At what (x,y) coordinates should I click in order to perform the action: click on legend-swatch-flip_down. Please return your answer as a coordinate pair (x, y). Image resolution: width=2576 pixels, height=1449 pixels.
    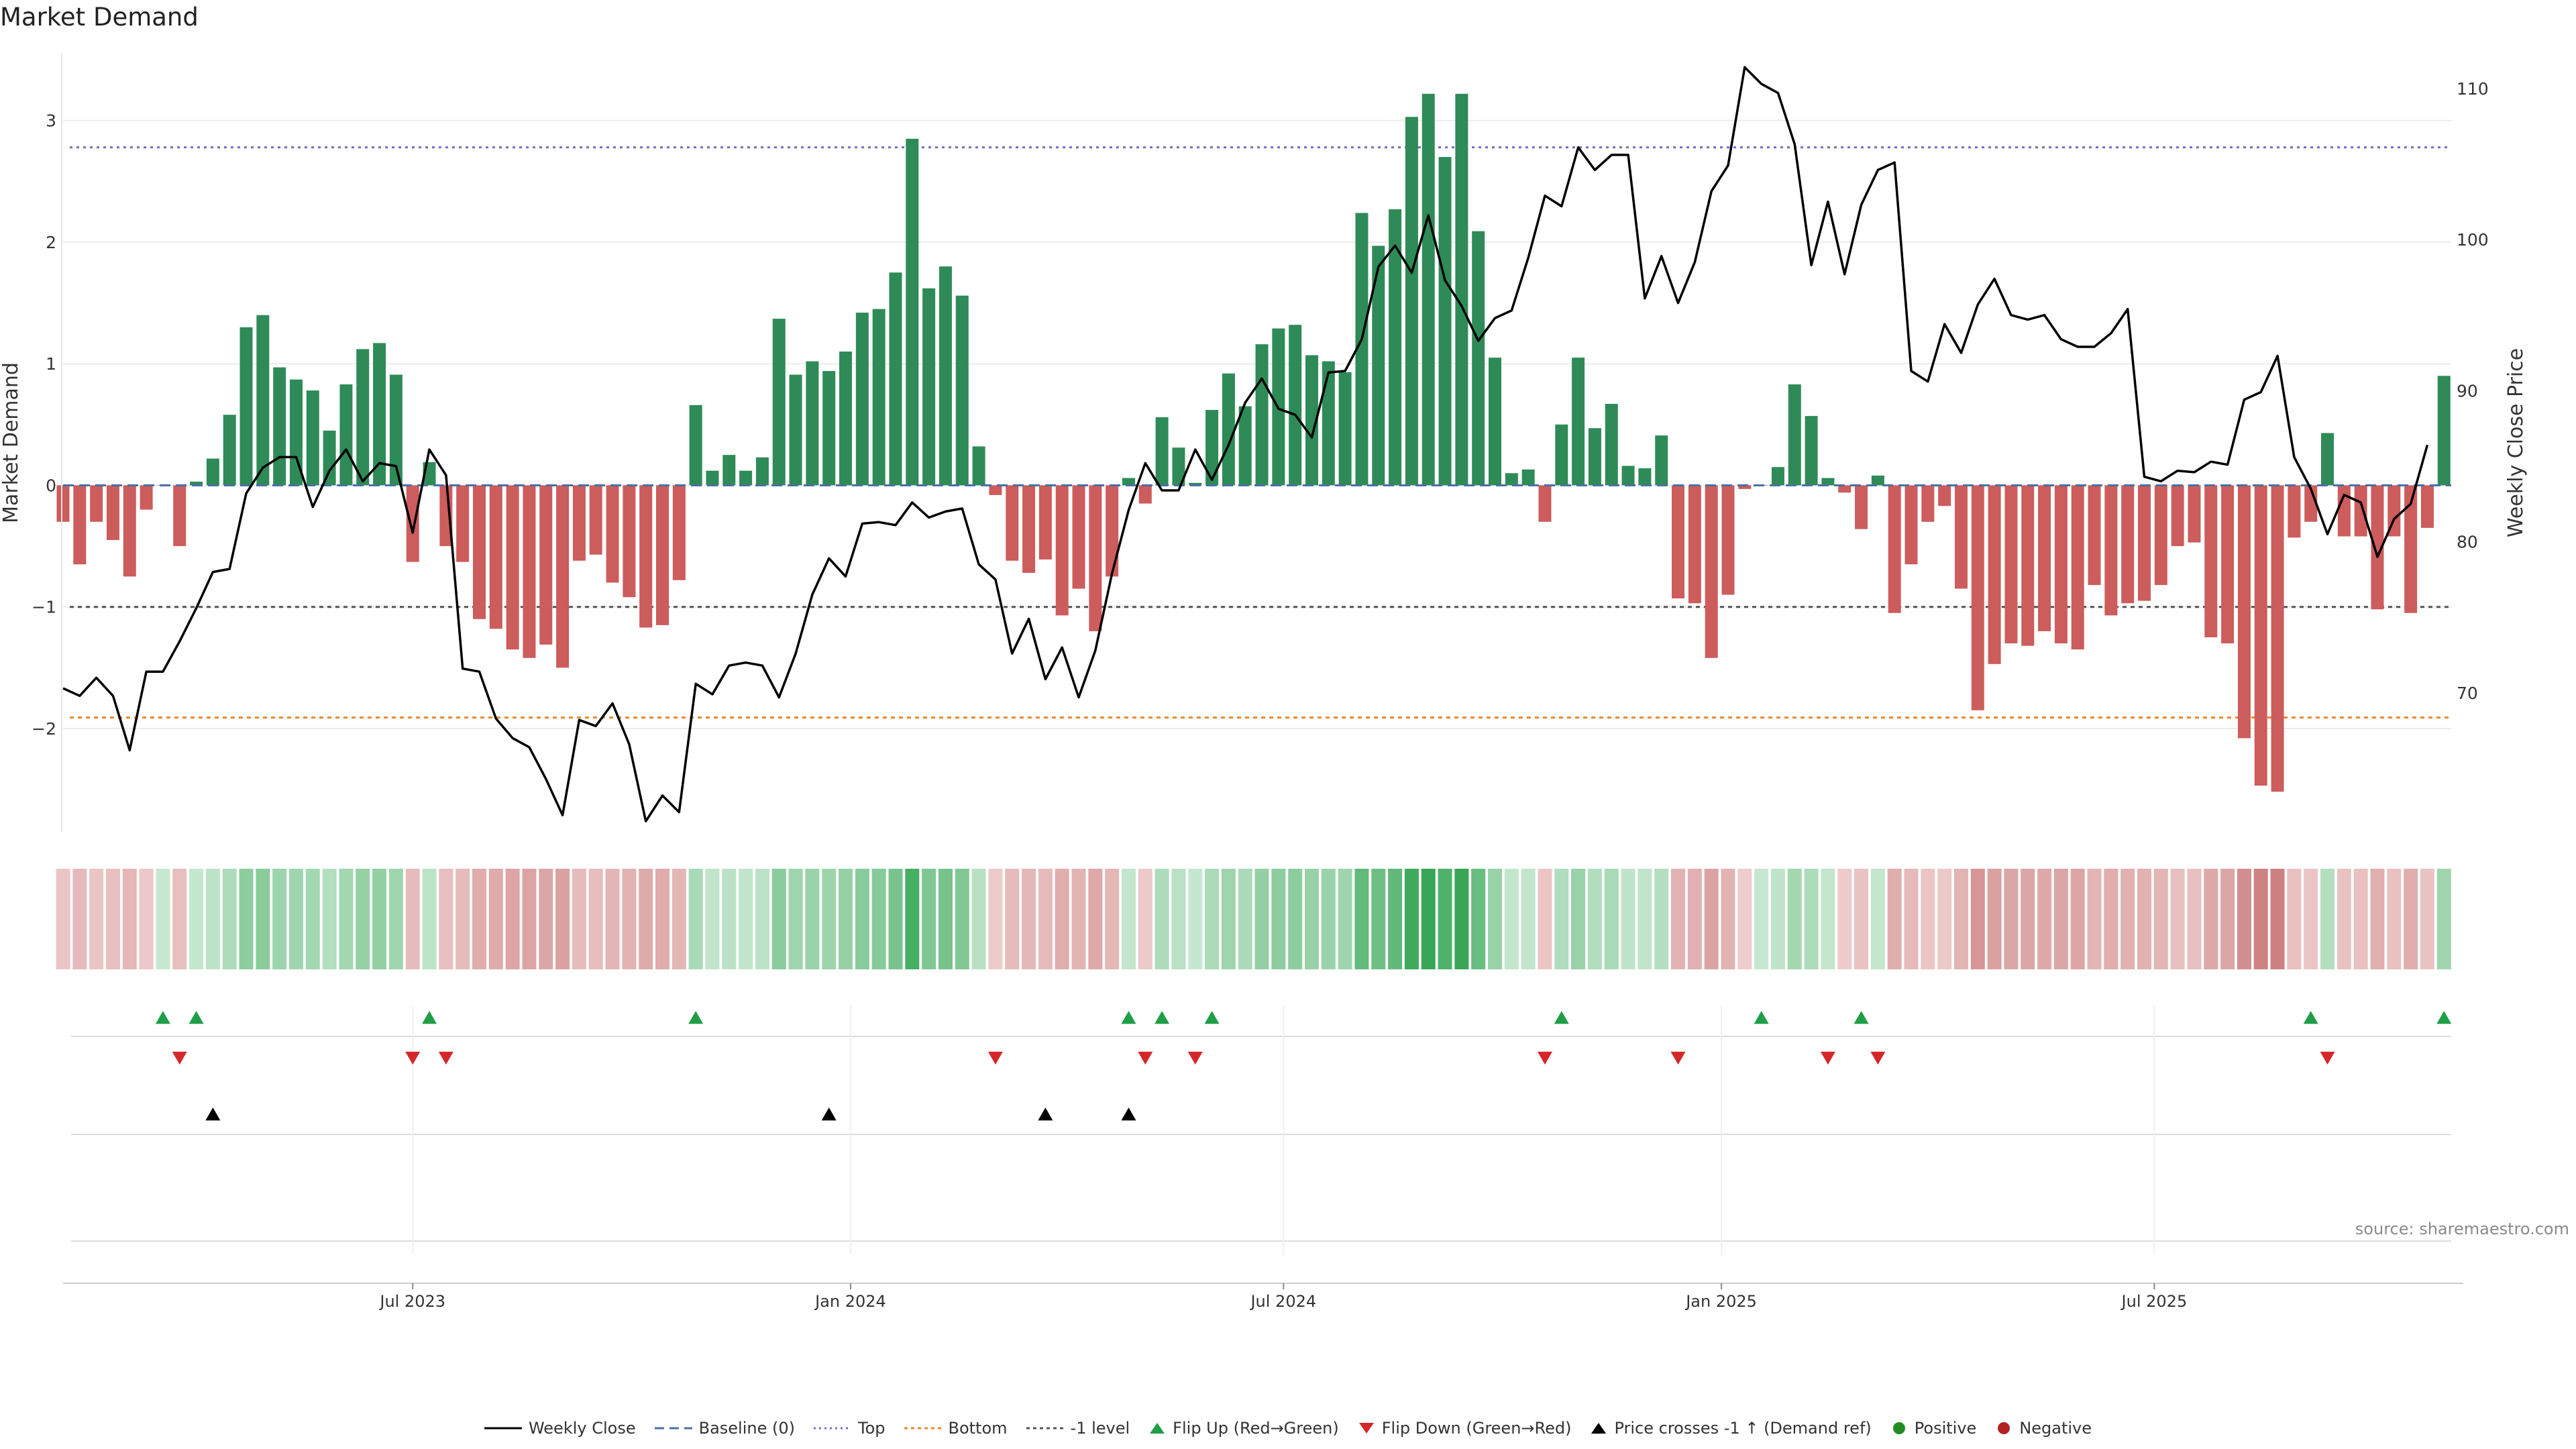
    Looking at the image, I should click on (1366, 1428).